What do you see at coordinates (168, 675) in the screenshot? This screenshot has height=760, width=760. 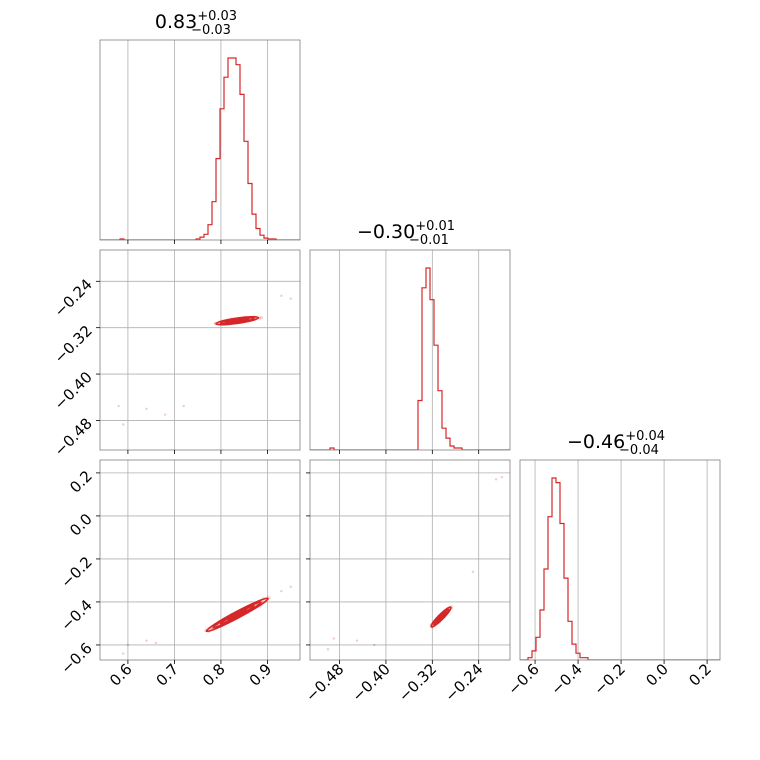 I see `x-tick-label: 0.7` at bounding box center [168, 675].